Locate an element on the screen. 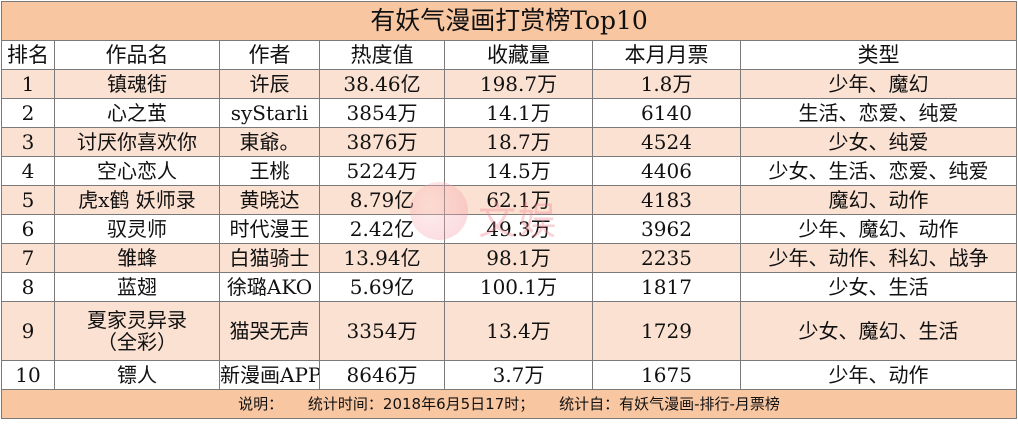  cell-rank: 7 is located at coordinates (28, 258).